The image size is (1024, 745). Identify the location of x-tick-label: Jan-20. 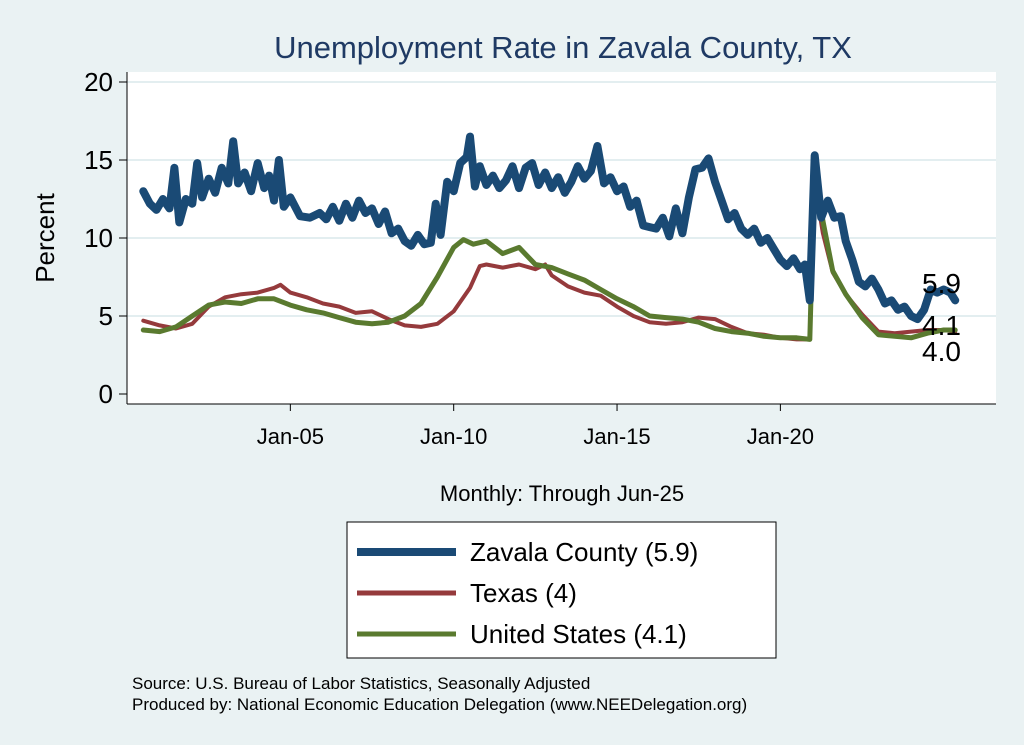
(780, 436).